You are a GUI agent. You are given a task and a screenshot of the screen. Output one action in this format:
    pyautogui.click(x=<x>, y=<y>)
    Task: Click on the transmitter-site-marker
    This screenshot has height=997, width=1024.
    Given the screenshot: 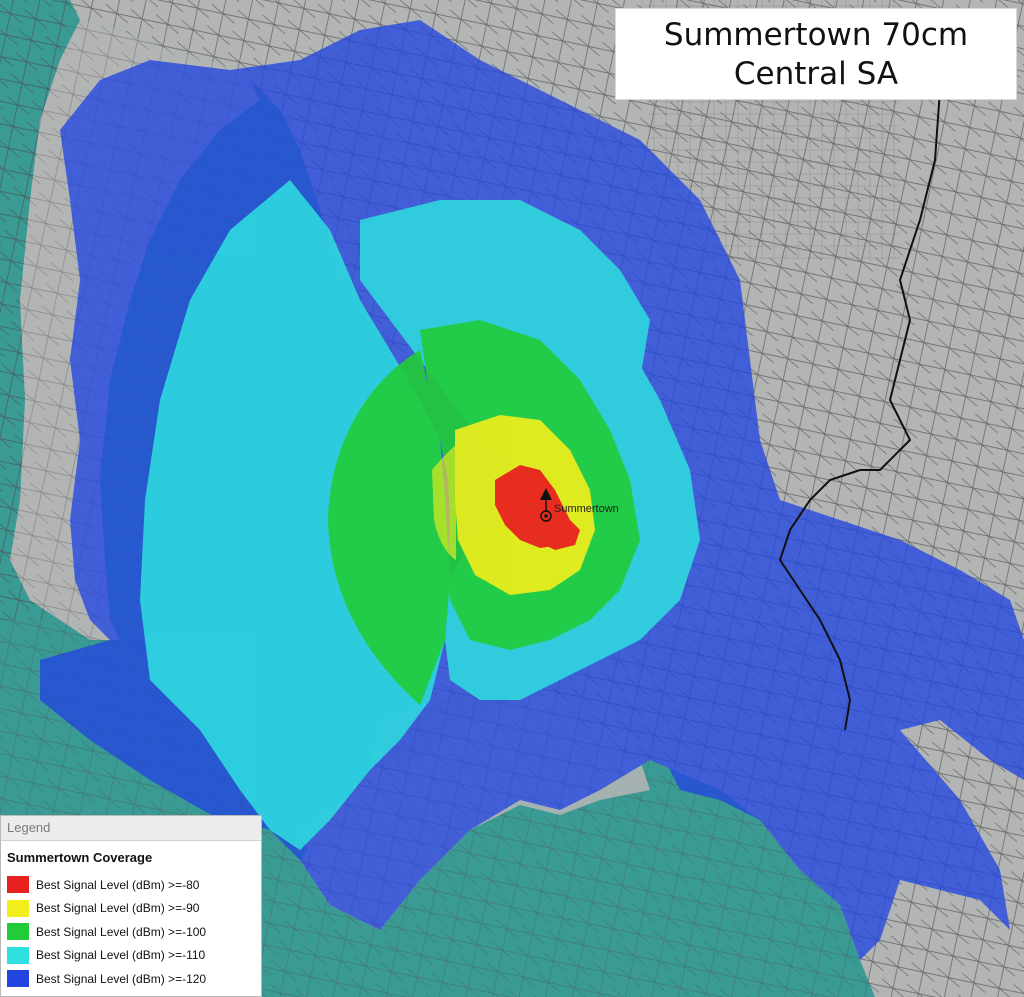 What is the action you would take?
    pyautogui.click(x=546, y=505)
    